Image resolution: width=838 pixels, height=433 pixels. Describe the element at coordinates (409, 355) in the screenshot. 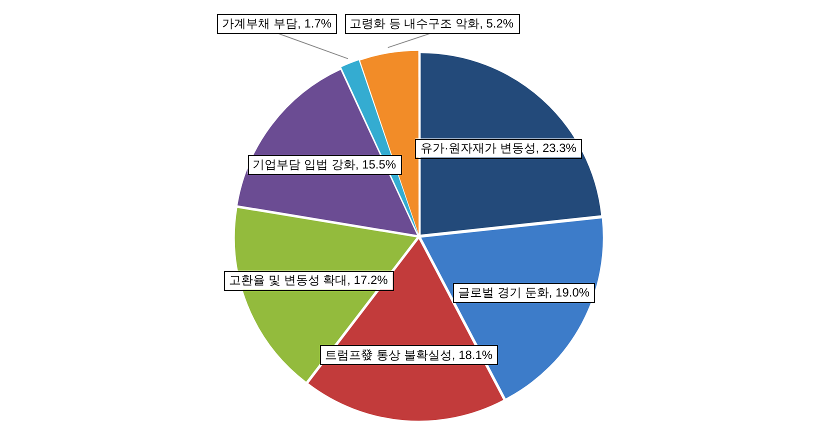

I see `slice-label: 트럼프發 통상 불확실성, 18.1%` at that location.